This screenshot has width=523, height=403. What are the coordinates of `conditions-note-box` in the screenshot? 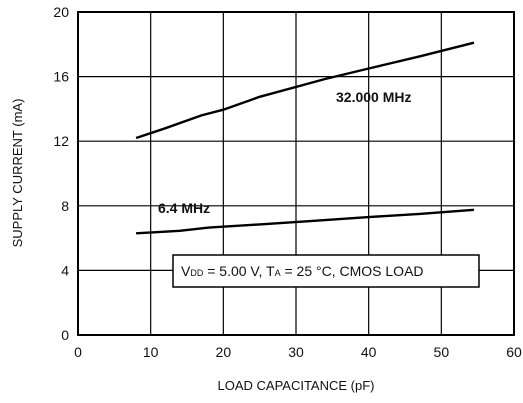 It's located at (326, 271).